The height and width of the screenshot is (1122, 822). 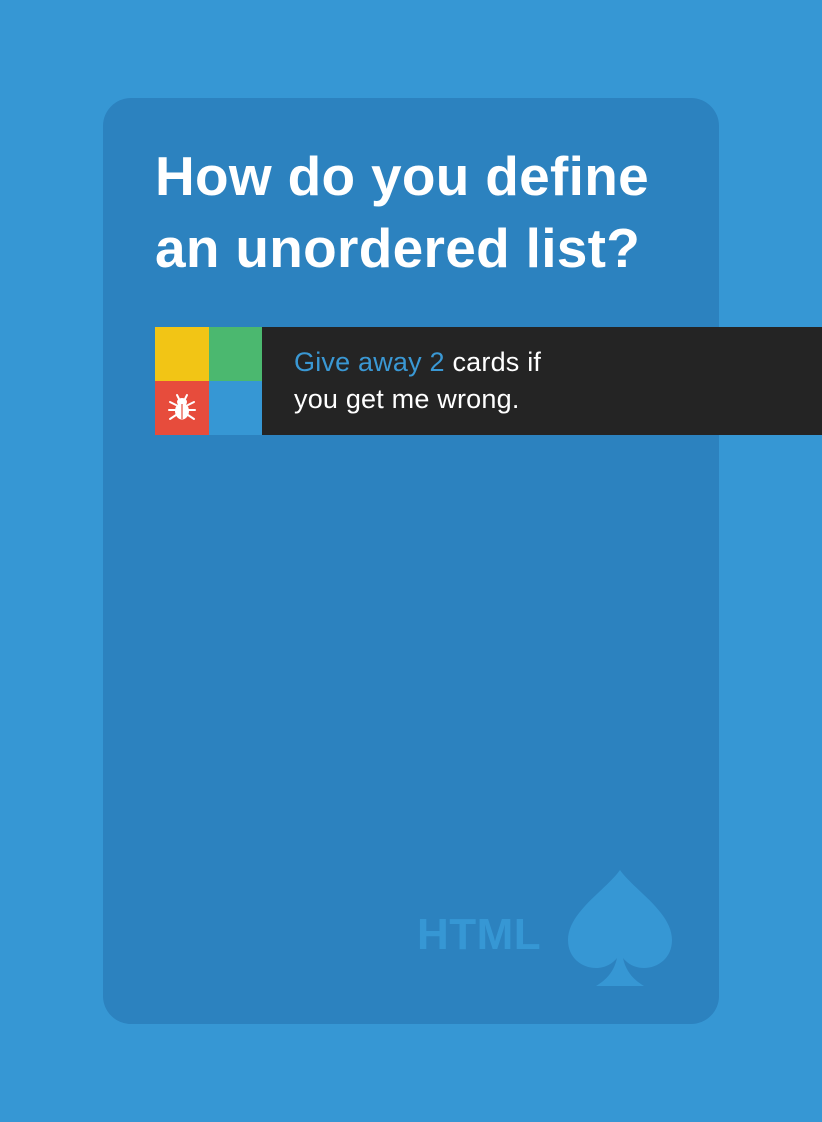 What do you see at coordinates (235, 354) in the screenshot?
I see `green-square` at bounding box center [235, 354].